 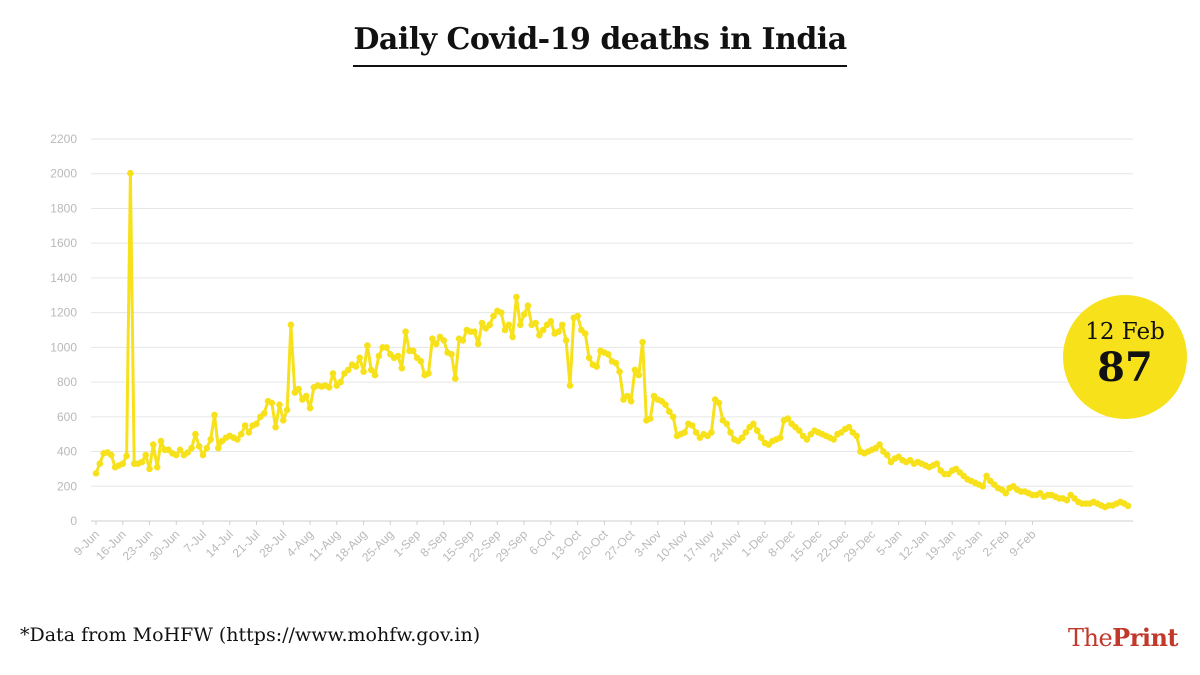 I want to click on chart-title-wrap: Daily Covid-19 deaths in India, so click(x=600, y=44).